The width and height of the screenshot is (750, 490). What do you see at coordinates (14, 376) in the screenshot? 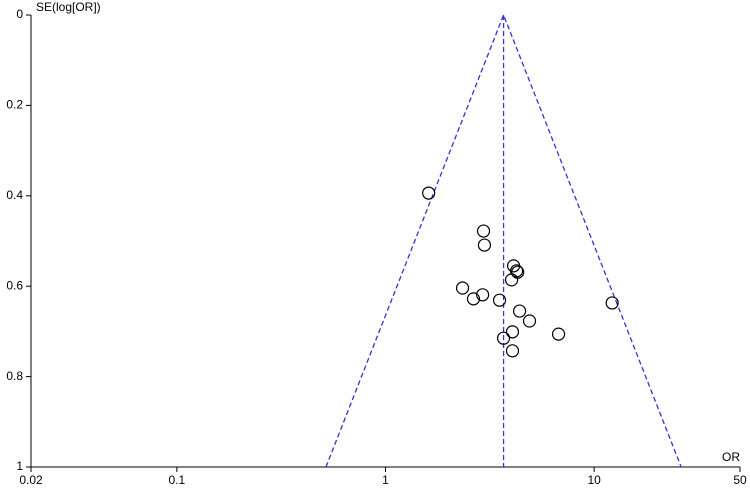
I see `y-tick-label: 0.8` at bounding box center [14, 376].